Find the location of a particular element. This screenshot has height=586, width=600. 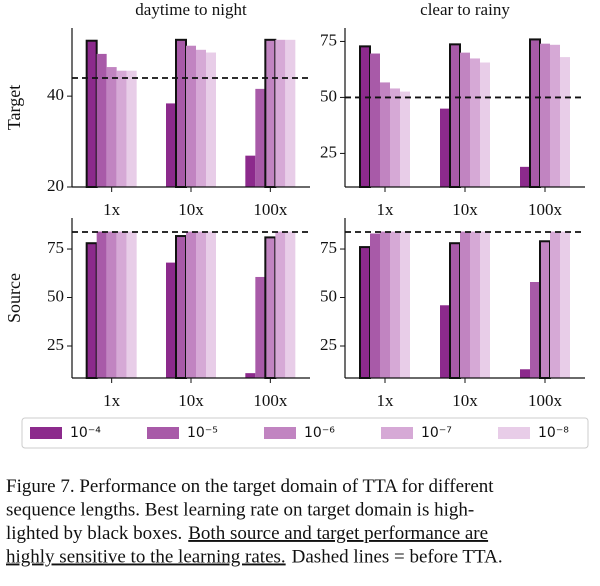

caption-segment: Both source and target performance are is located at coordinates (338, 533).